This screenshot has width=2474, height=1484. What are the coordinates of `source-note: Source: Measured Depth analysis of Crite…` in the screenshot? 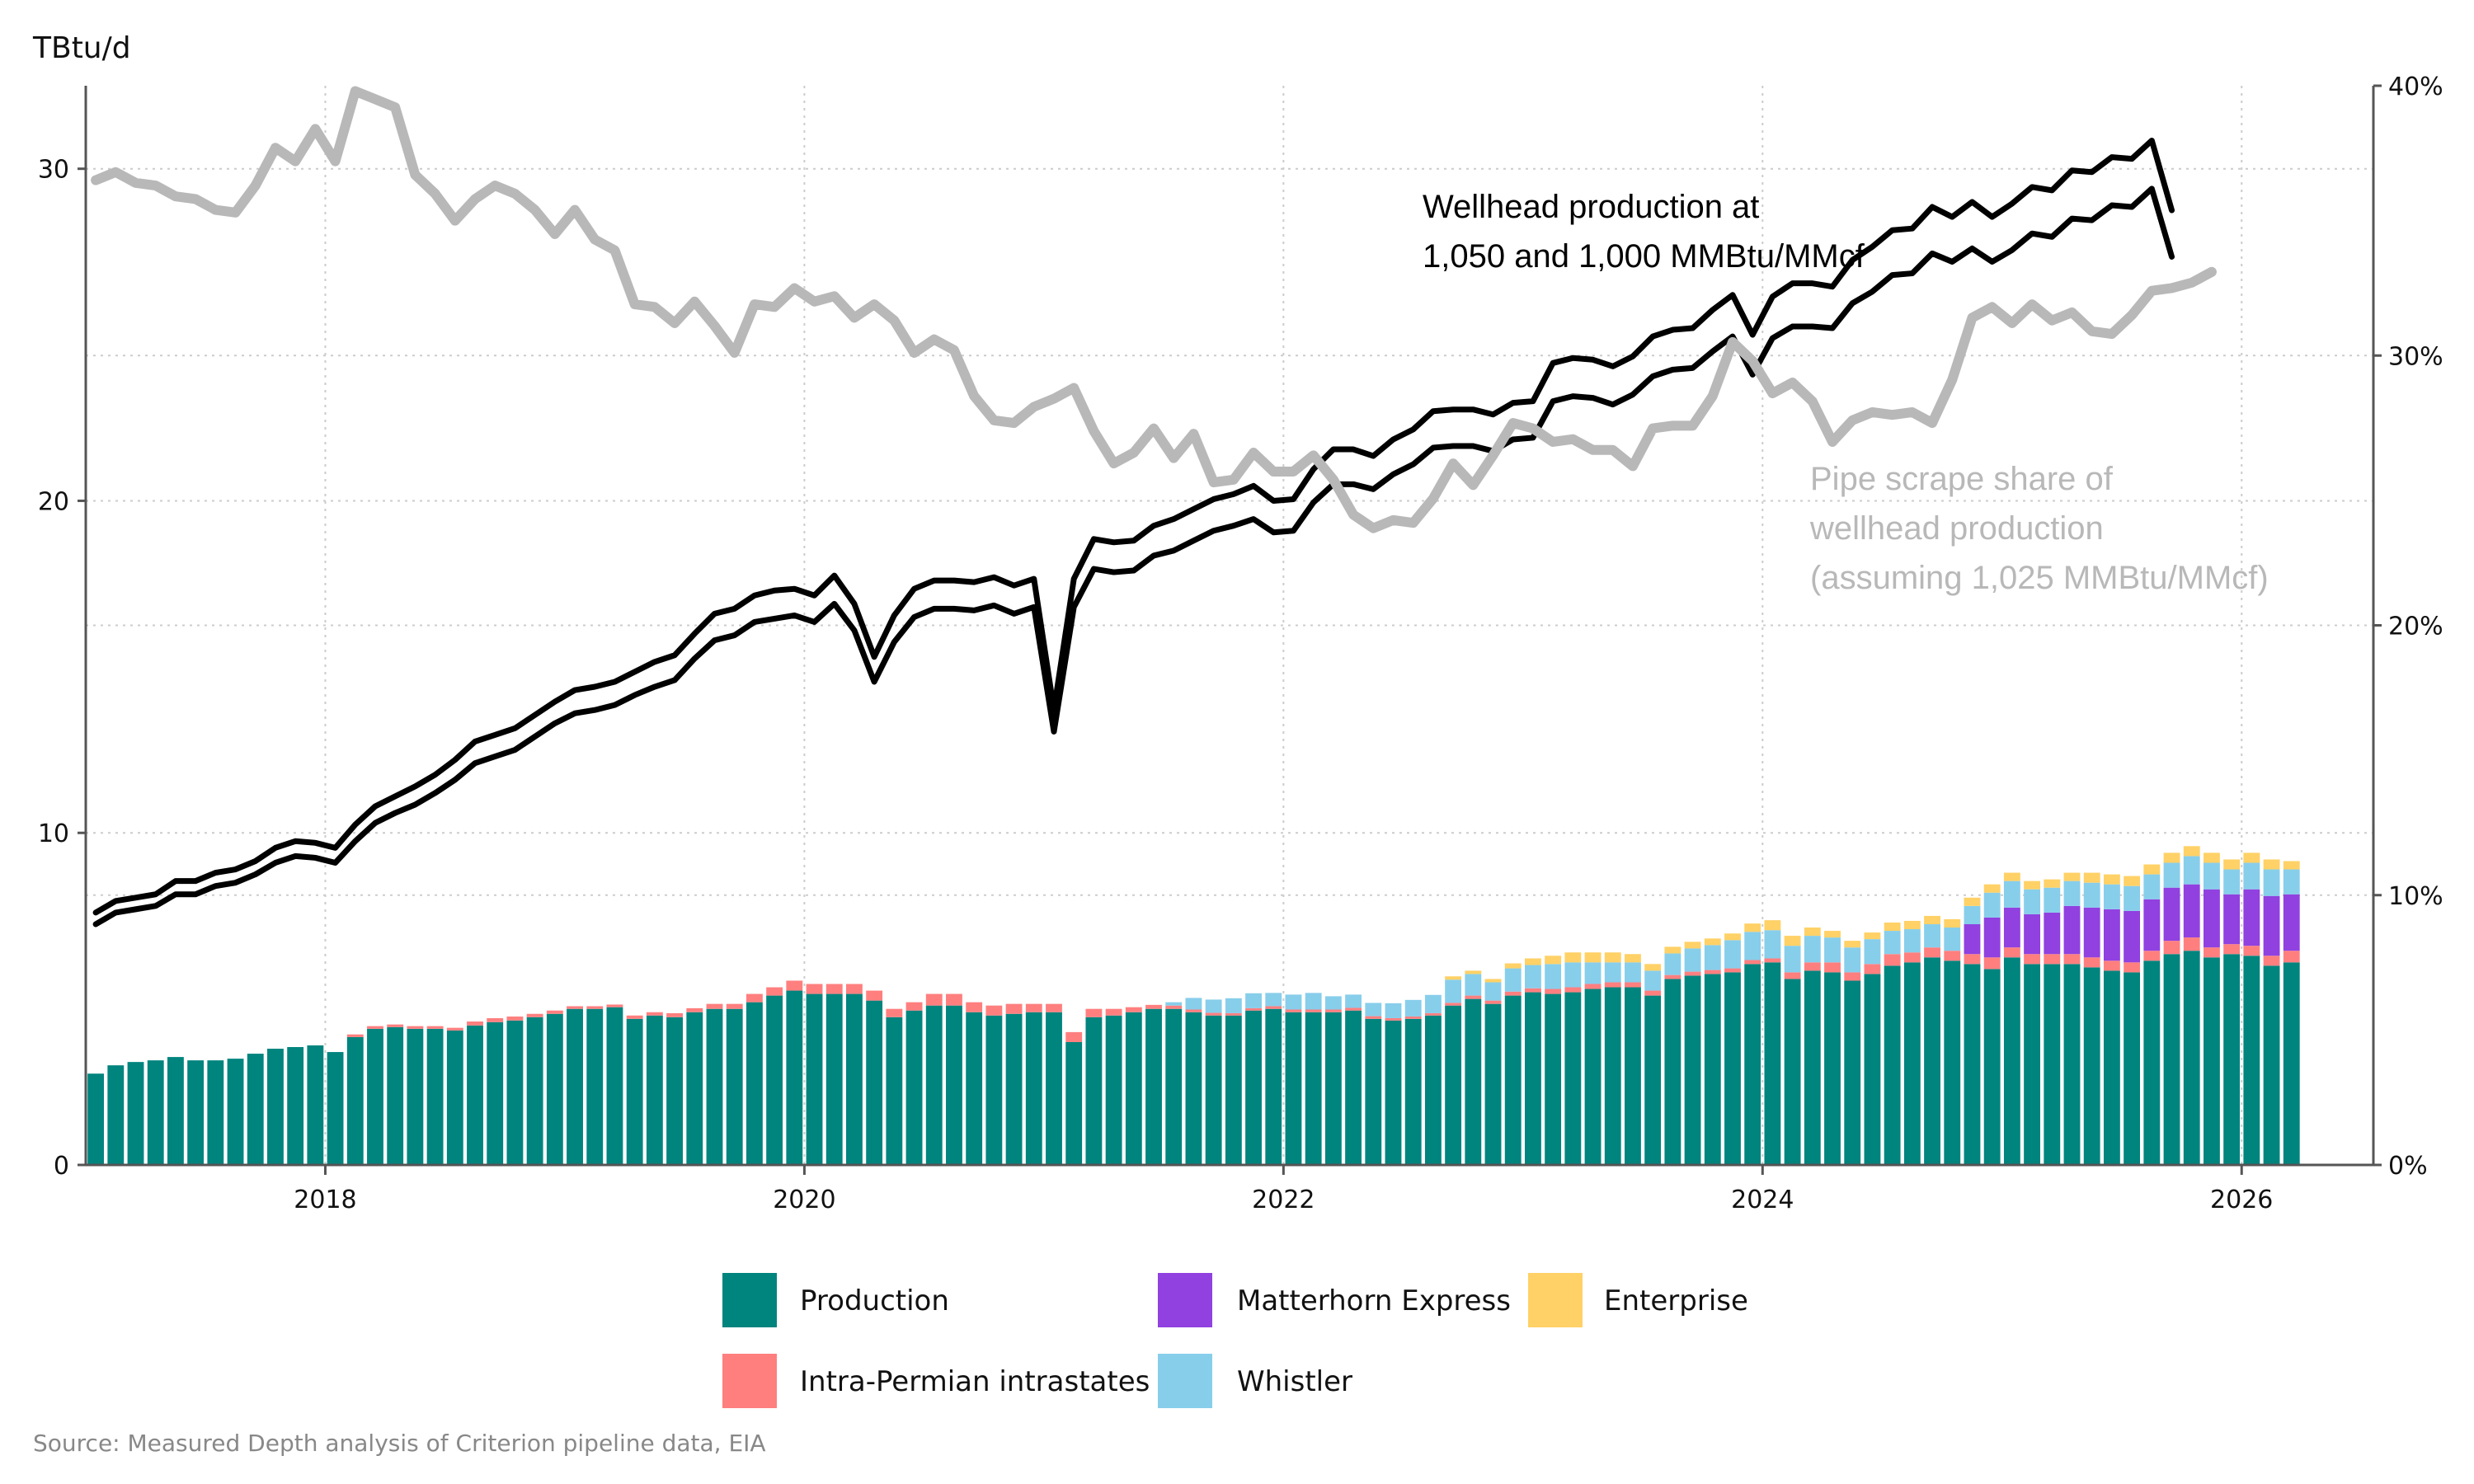 It's located at (399, 1443).